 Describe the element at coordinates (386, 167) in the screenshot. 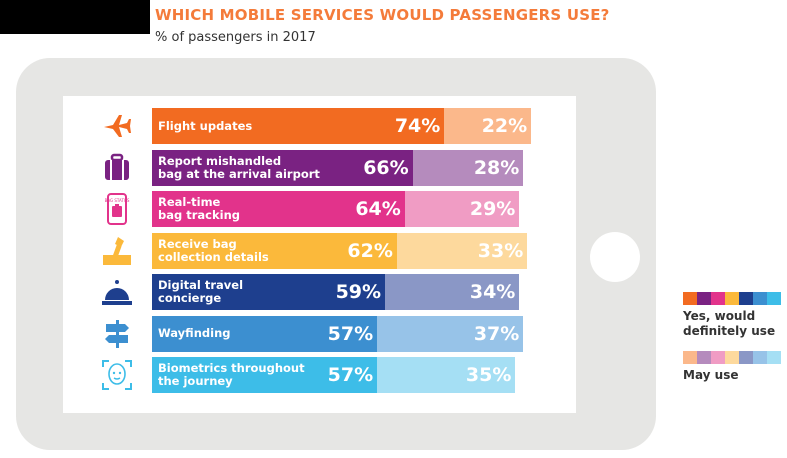

I see `value-label-definitely: 66%` at that location.